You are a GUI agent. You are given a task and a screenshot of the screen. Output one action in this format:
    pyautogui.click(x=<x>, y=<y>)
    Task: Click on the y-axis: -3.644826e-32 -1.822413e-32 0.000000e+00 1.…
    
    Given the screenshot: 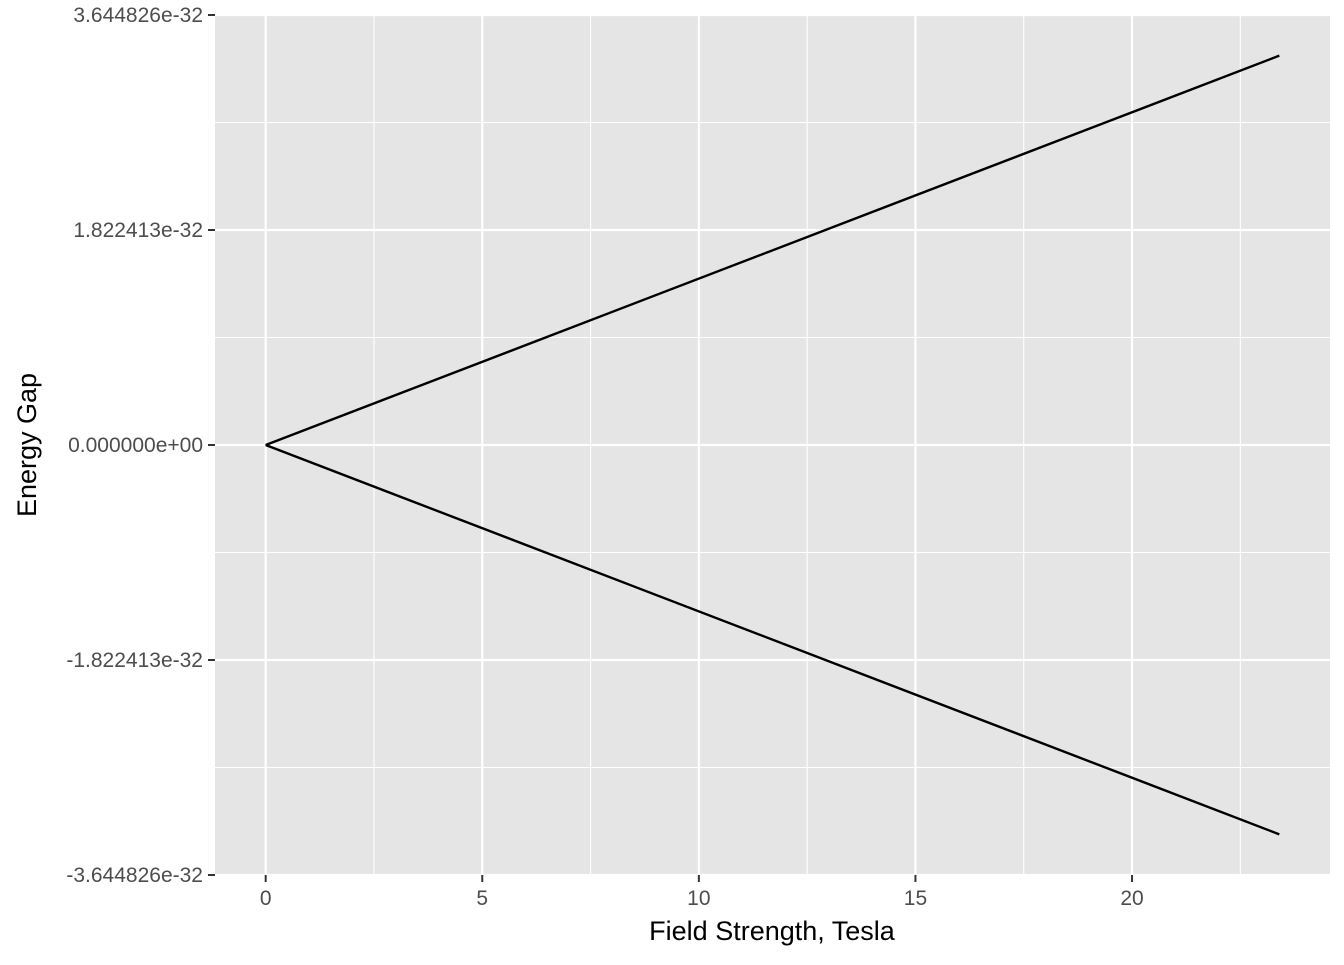 What is the action you would take?
    pyautogui.click(x=140, y=445)
    